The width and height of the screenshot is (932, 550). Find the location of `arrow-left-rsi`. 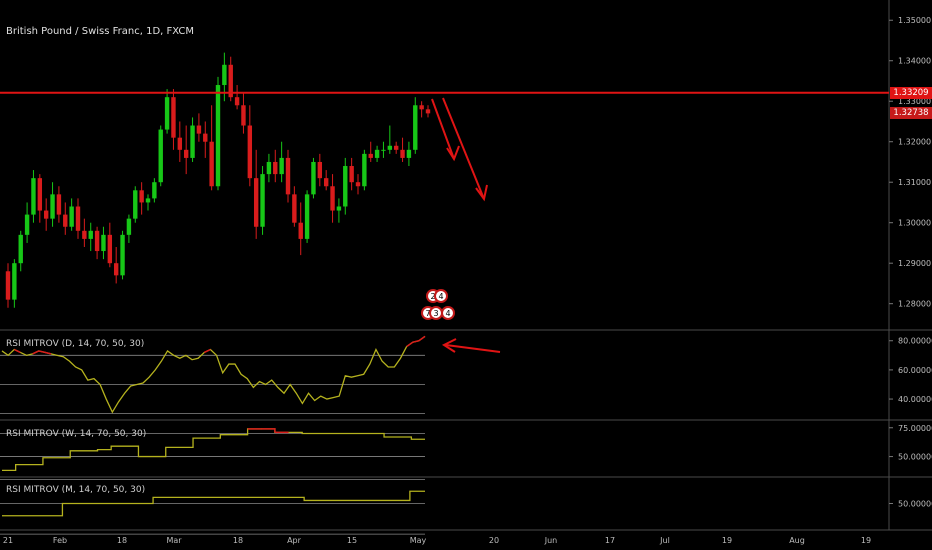

arrow-left-rsi is located at coordinates (473, 348).